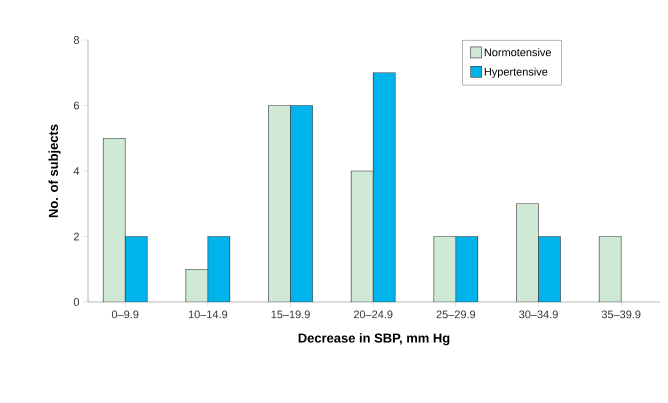 This screenshot has width=668, height=403. I want to click on legend-label: Hypertensive, so click(516, 73).